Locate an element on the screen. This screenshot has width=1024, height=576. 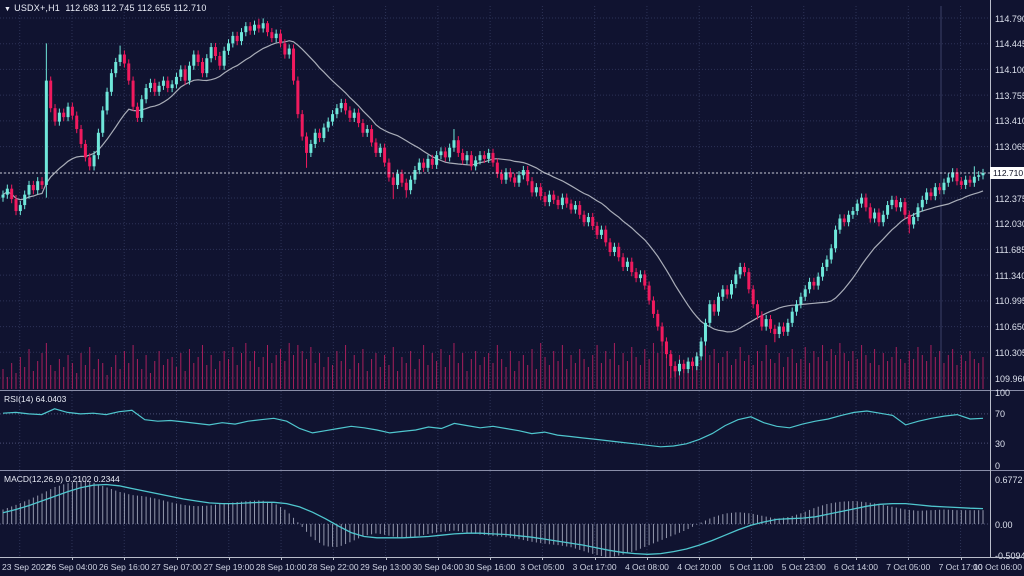
time-axis-label: 27 Sep 19:00 is located at coordinates (229, 567).